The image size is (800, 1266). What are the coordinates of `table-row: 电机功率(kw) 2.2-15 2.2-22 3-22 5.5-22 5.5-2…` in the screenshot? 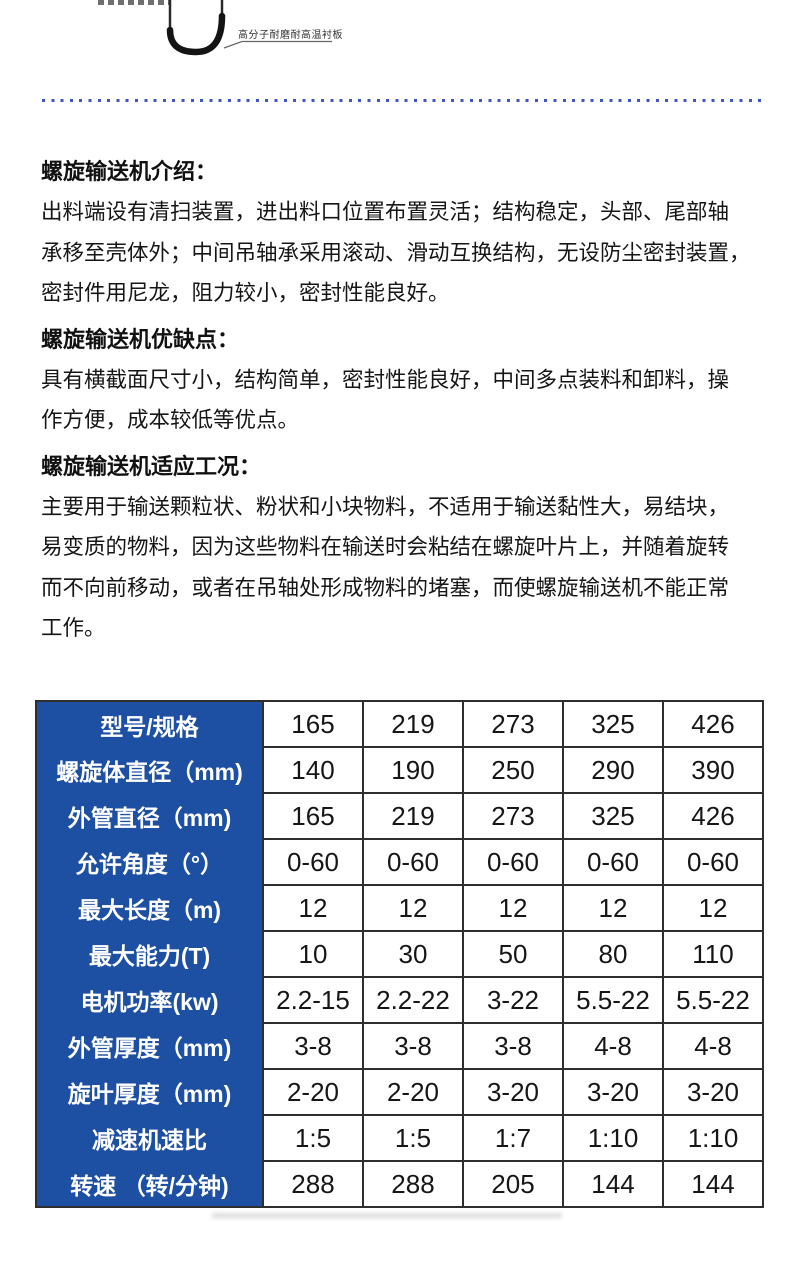 It's located at (400, 1000).